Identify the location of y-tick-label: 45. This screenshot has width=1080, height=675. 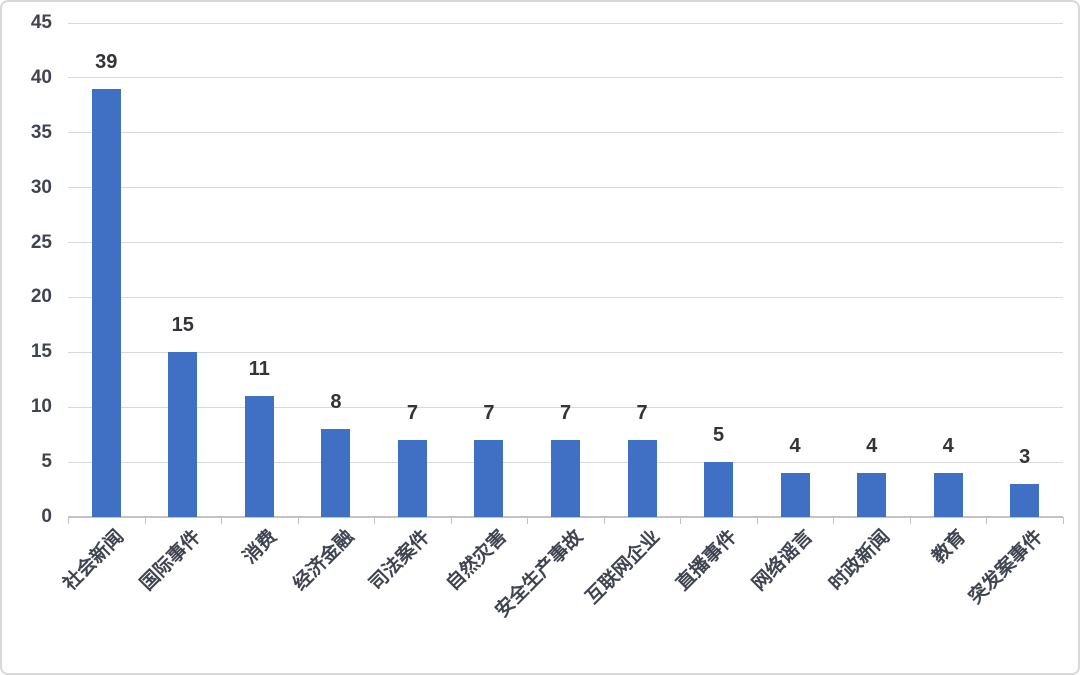
(41, 22).